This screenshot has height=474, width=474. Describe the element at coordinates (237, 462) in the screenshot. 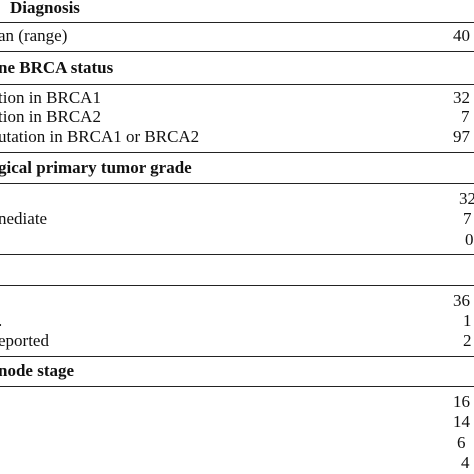

I see `table-row: 4` at that location.